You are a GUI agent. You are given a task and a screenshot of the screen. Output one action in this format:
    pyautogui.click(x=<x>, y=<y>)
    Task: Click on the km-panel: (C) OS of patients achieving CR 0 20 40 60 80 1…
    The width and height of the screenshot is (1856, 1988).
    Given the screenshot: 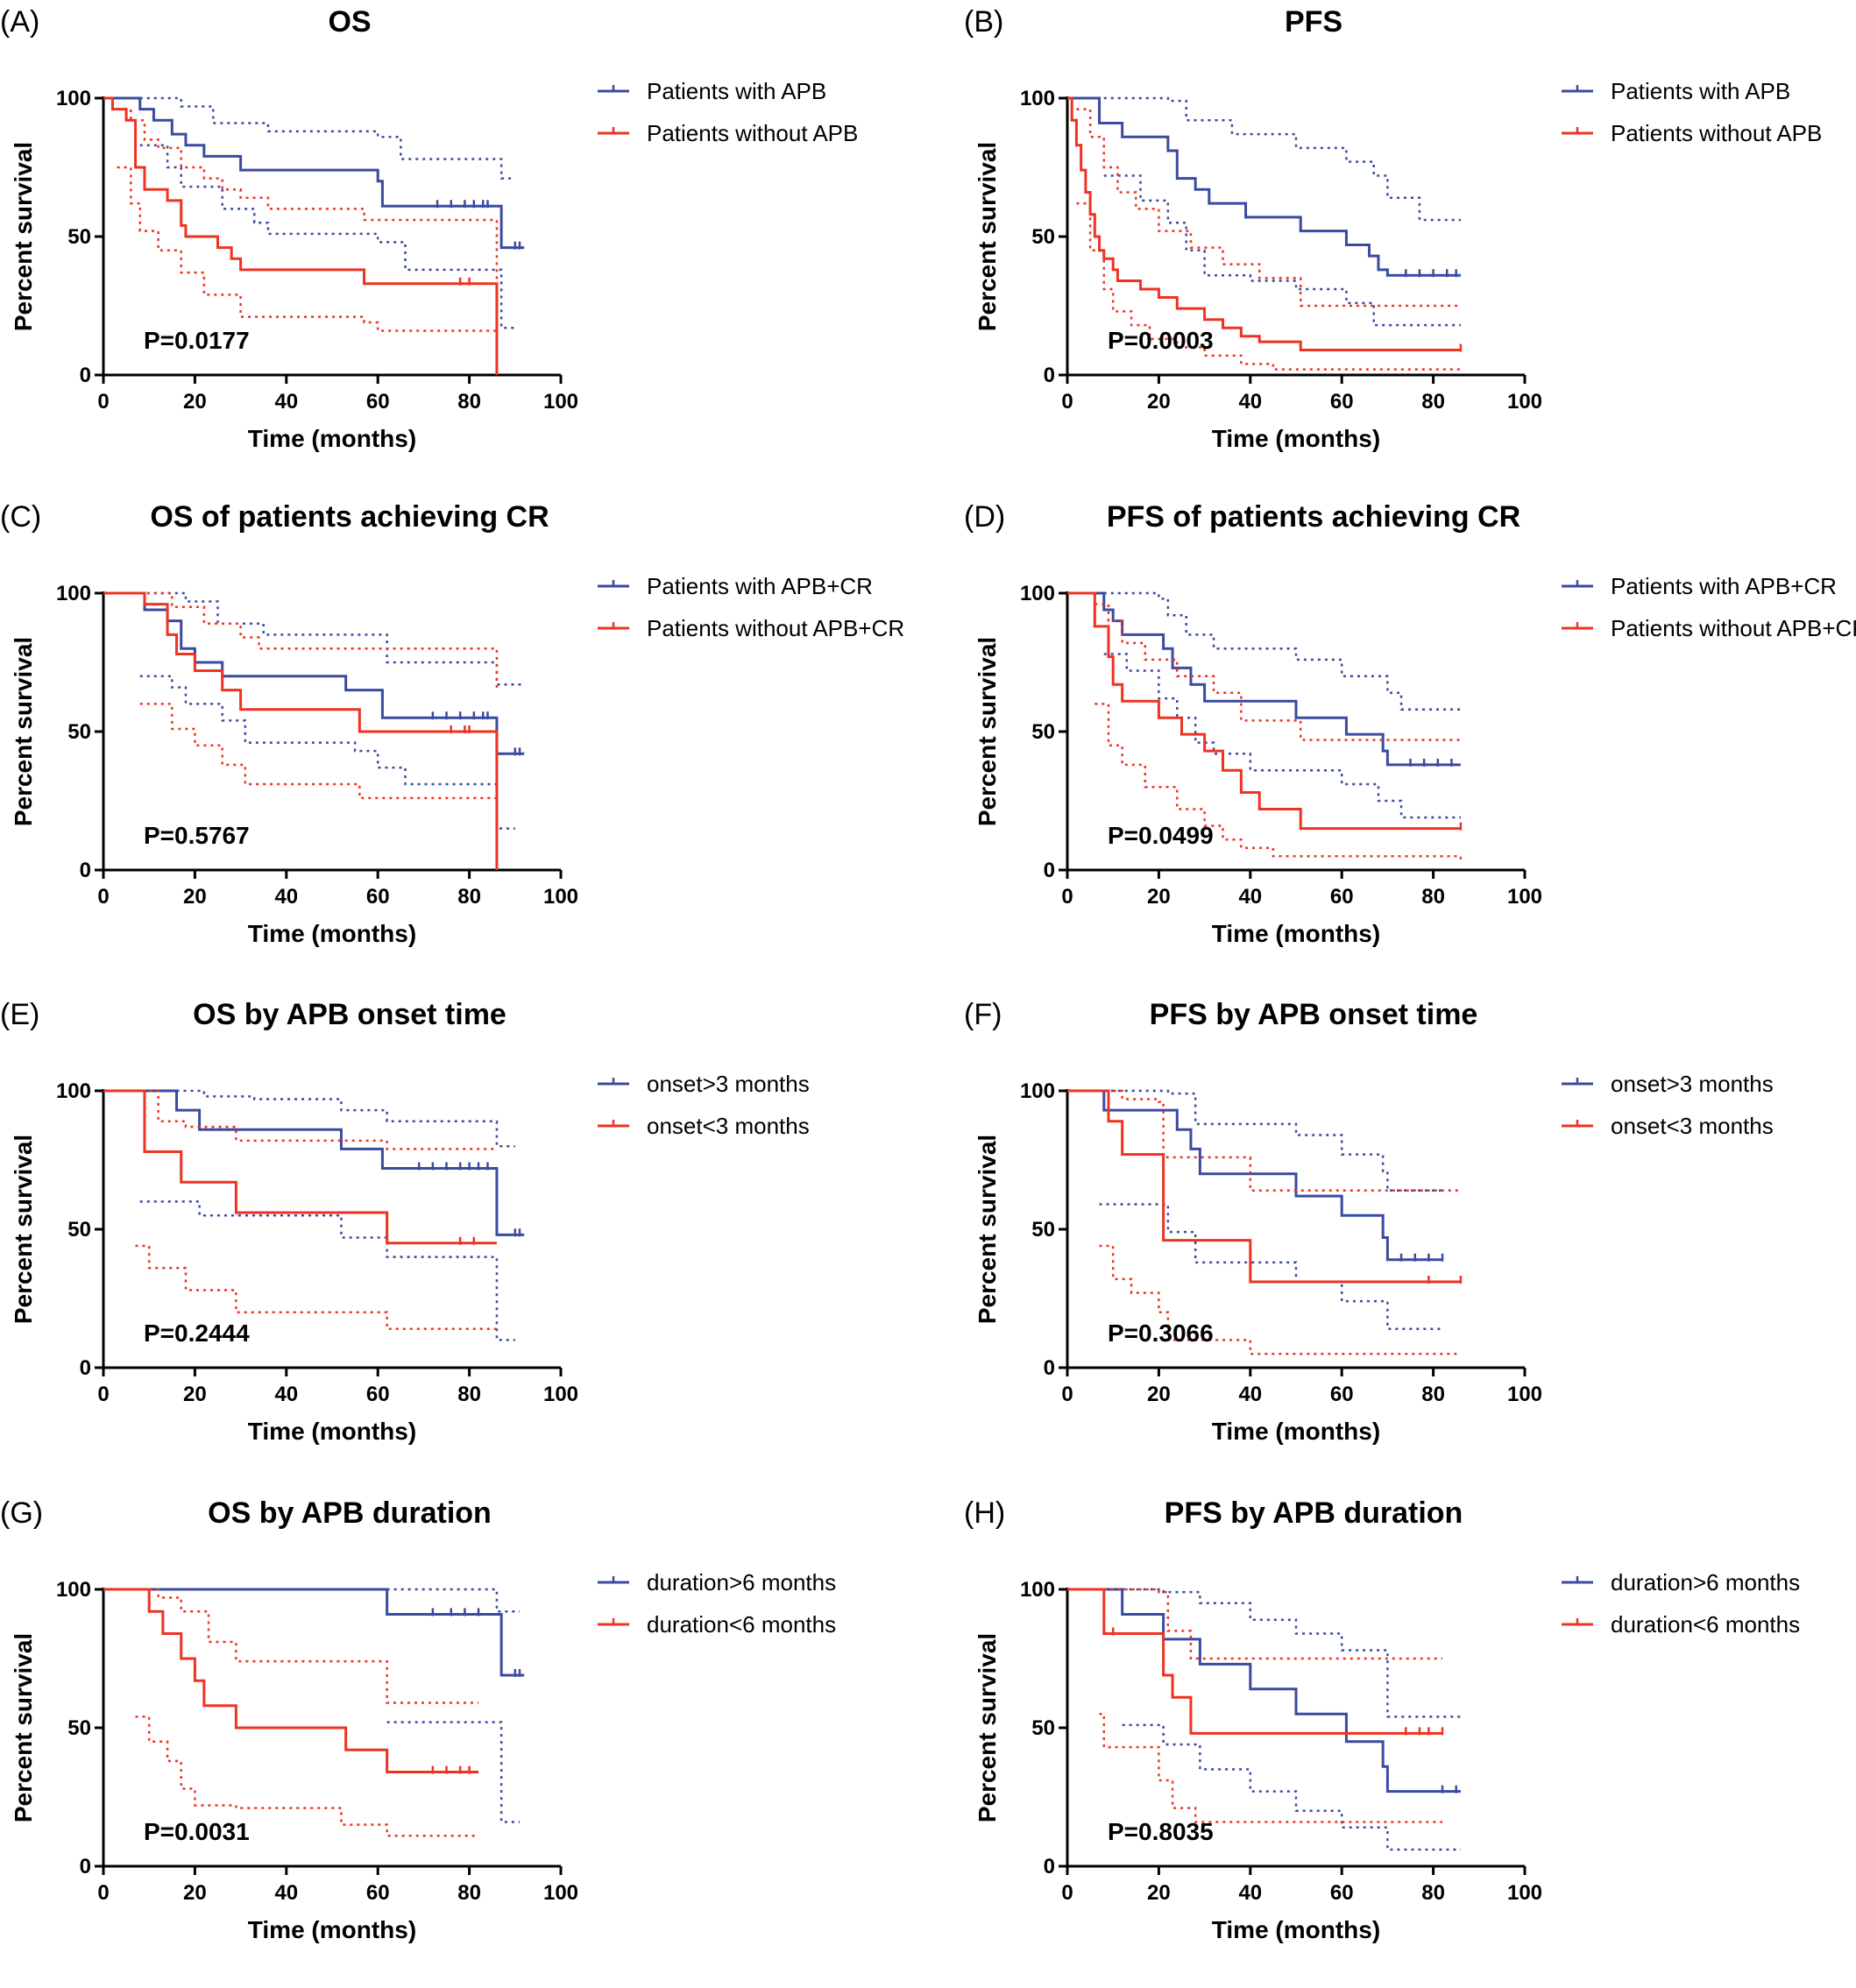 What is the action you would take?
    pyautogui.click(x=464, y=743)
    